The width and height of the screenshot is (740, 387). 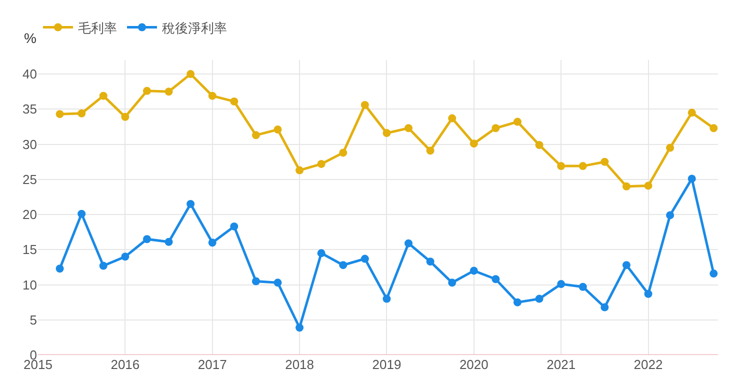 What do you see at coordinates (473, 364) in the screenshot?
I see `x-tick-label: 2020` at bounding box center [473, 364].